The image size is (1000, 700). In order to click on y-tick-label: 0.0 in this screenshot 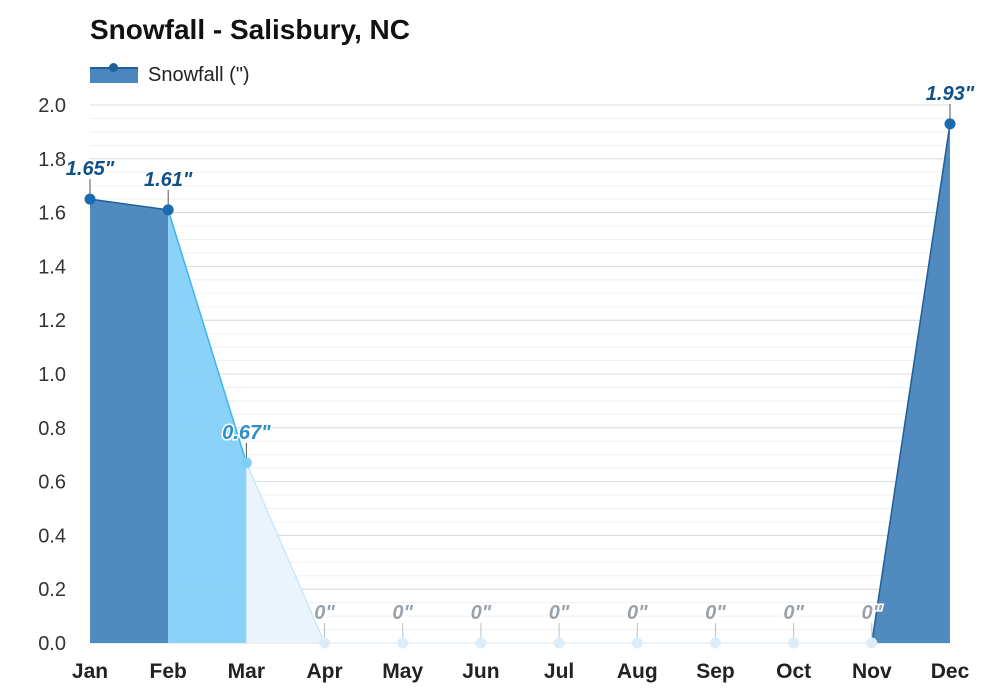, I will do `click(52, 644)`.